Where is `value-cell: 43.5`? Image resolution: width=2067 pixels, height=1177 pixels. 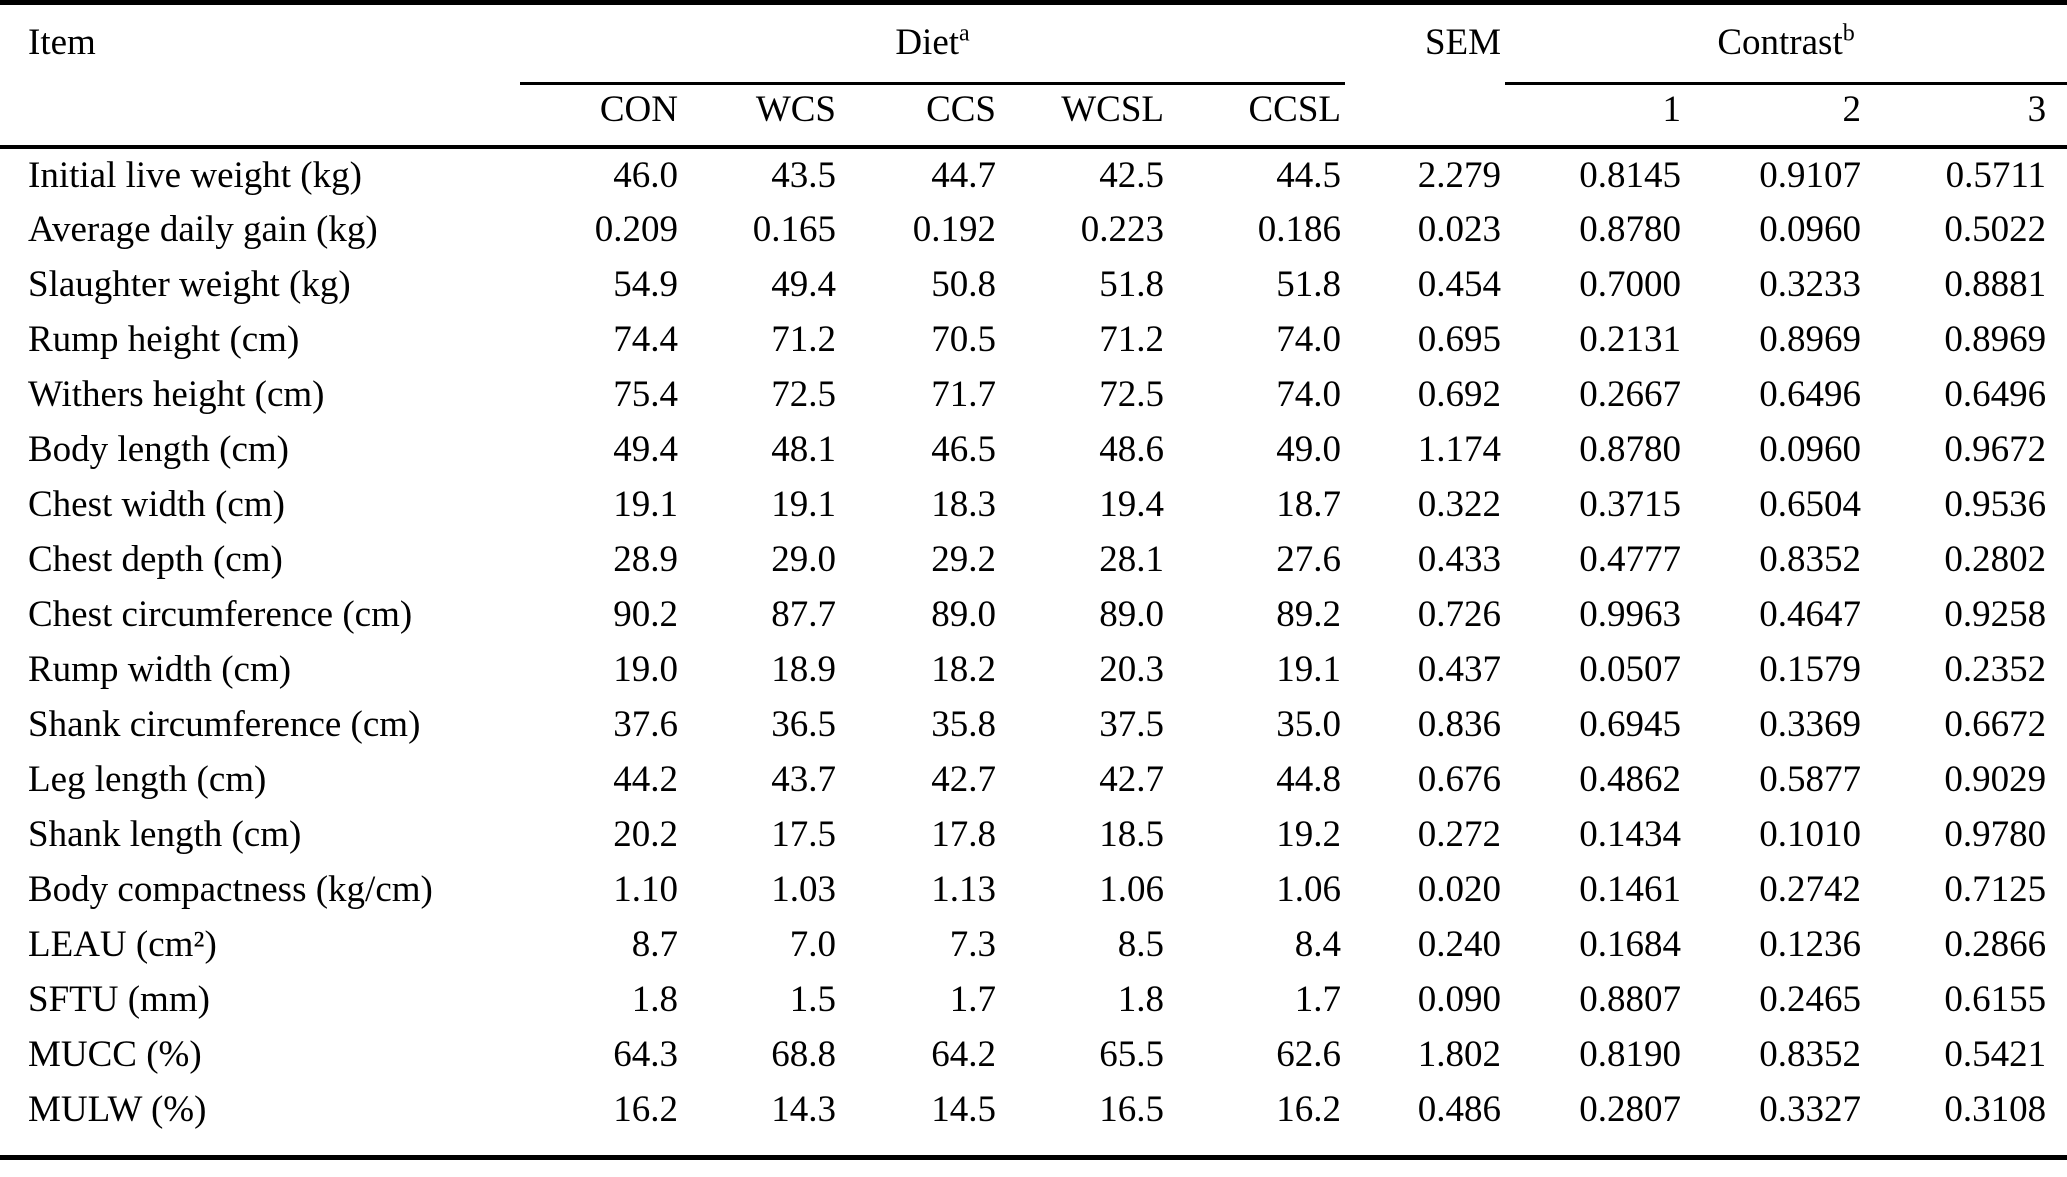 value-cell: 43.5 is located at coordinates (803, 175).